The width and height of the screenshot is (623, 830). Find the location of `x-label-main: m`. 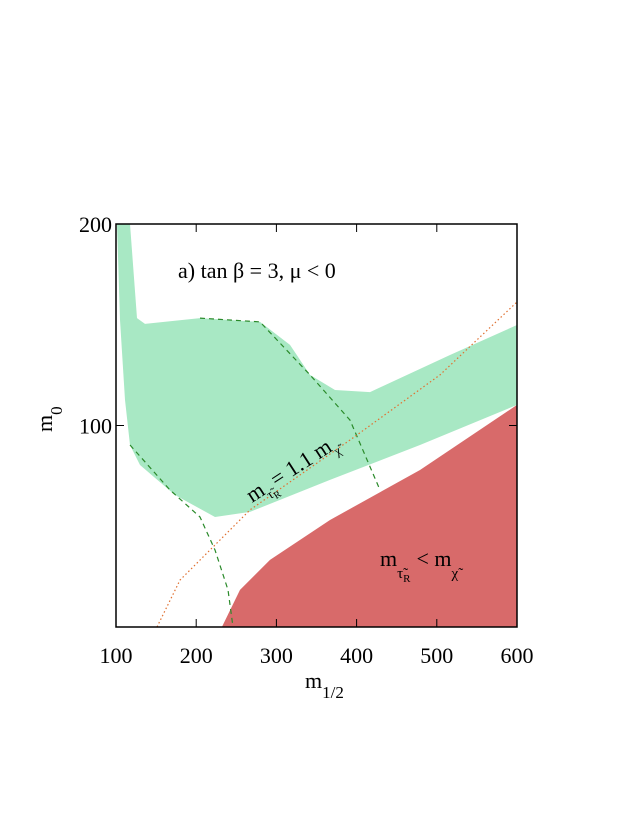

x-label-main: m is located at coordinates (313, 680).